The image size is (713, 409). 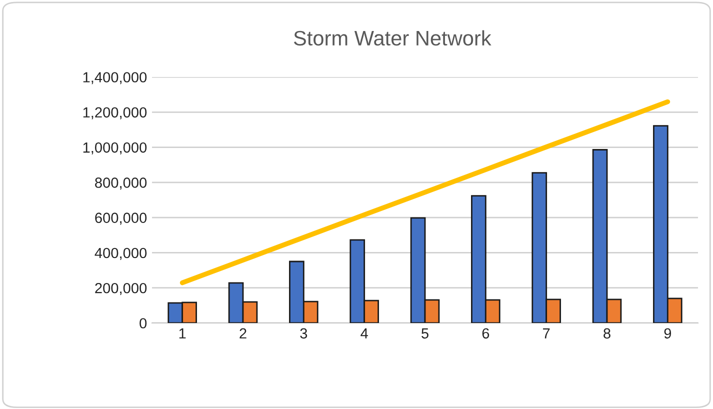 I want to click on x-tick-label: 5, so click(x=425, y=333).